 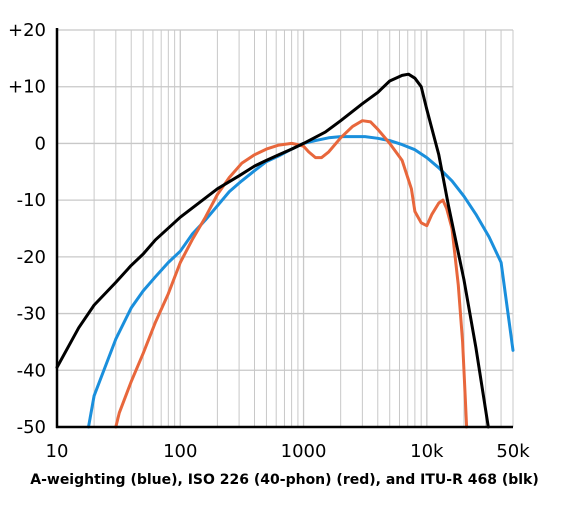 I want to click on x-tick-label: 1000, so click(x=304, y=451).